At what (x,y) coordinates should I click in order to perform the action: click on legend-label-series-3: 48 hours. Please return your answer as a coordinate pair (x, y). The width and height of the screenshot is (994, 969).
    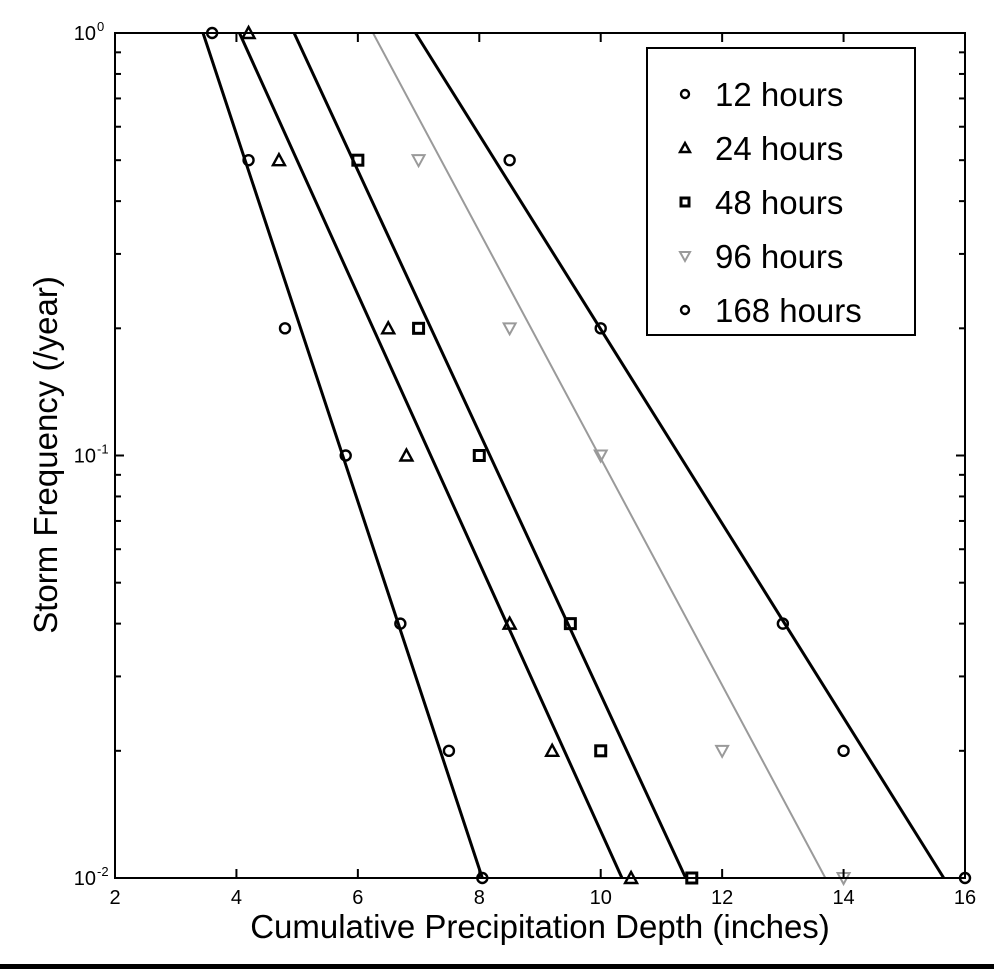
    Looking at the image, I should click on (779, 202).